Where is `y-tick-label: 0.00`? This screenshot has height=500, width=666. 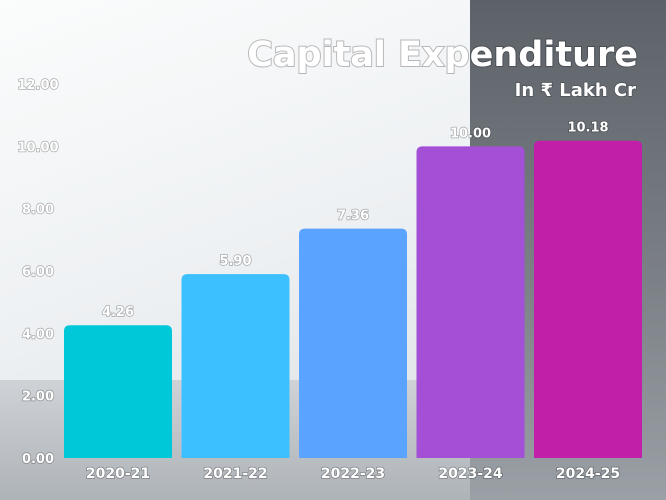
y-tick-label: 0.00 is located at coordinates (38, 459).